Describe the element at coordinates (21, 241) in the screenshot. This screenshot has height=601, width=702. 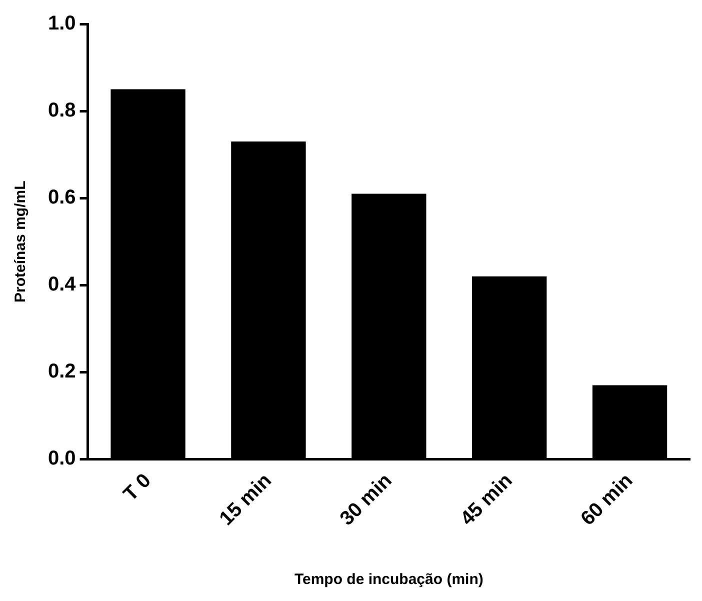
I see `y-axis-title: Proteínas mg/mL` at that location.